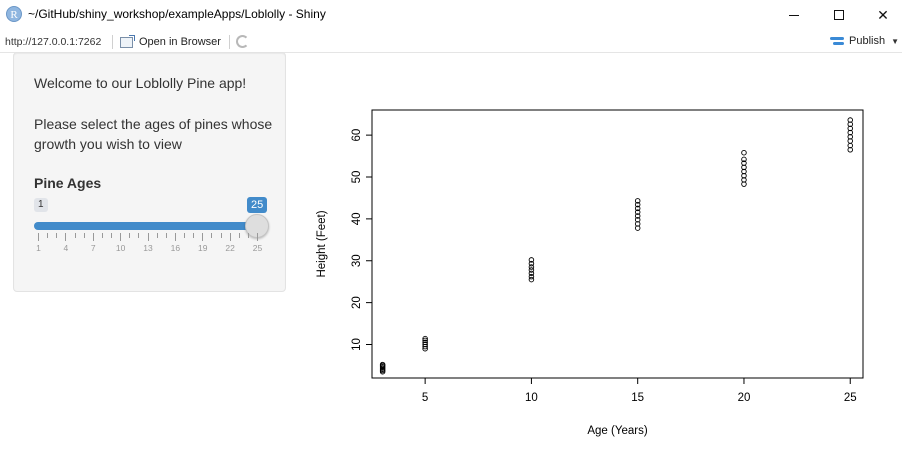  Describe the element at coordinates (357, 344) in the screenshot. I see `y-tick-label: 10` at that location.